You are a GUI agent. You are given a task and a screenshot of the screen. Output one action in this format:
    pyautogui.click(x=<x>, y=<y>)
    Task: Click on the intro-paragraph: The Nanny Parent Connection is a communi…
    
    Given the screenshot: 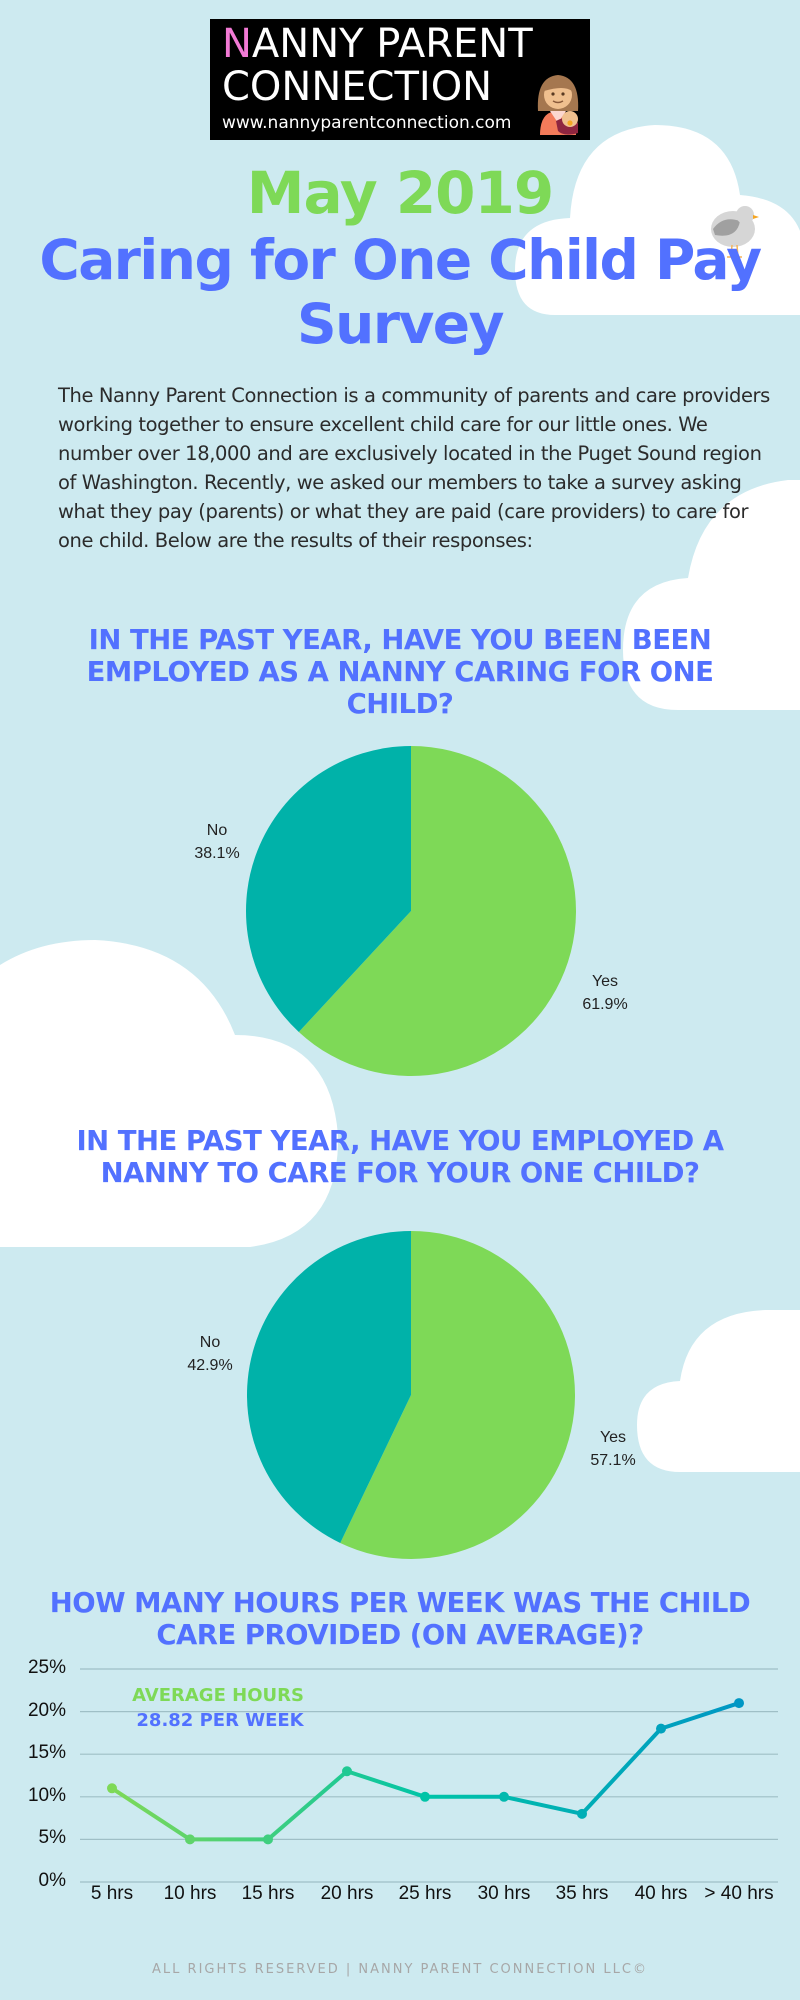 What is the action you would take?
    pyautogui.click(x=414, y=468)
    